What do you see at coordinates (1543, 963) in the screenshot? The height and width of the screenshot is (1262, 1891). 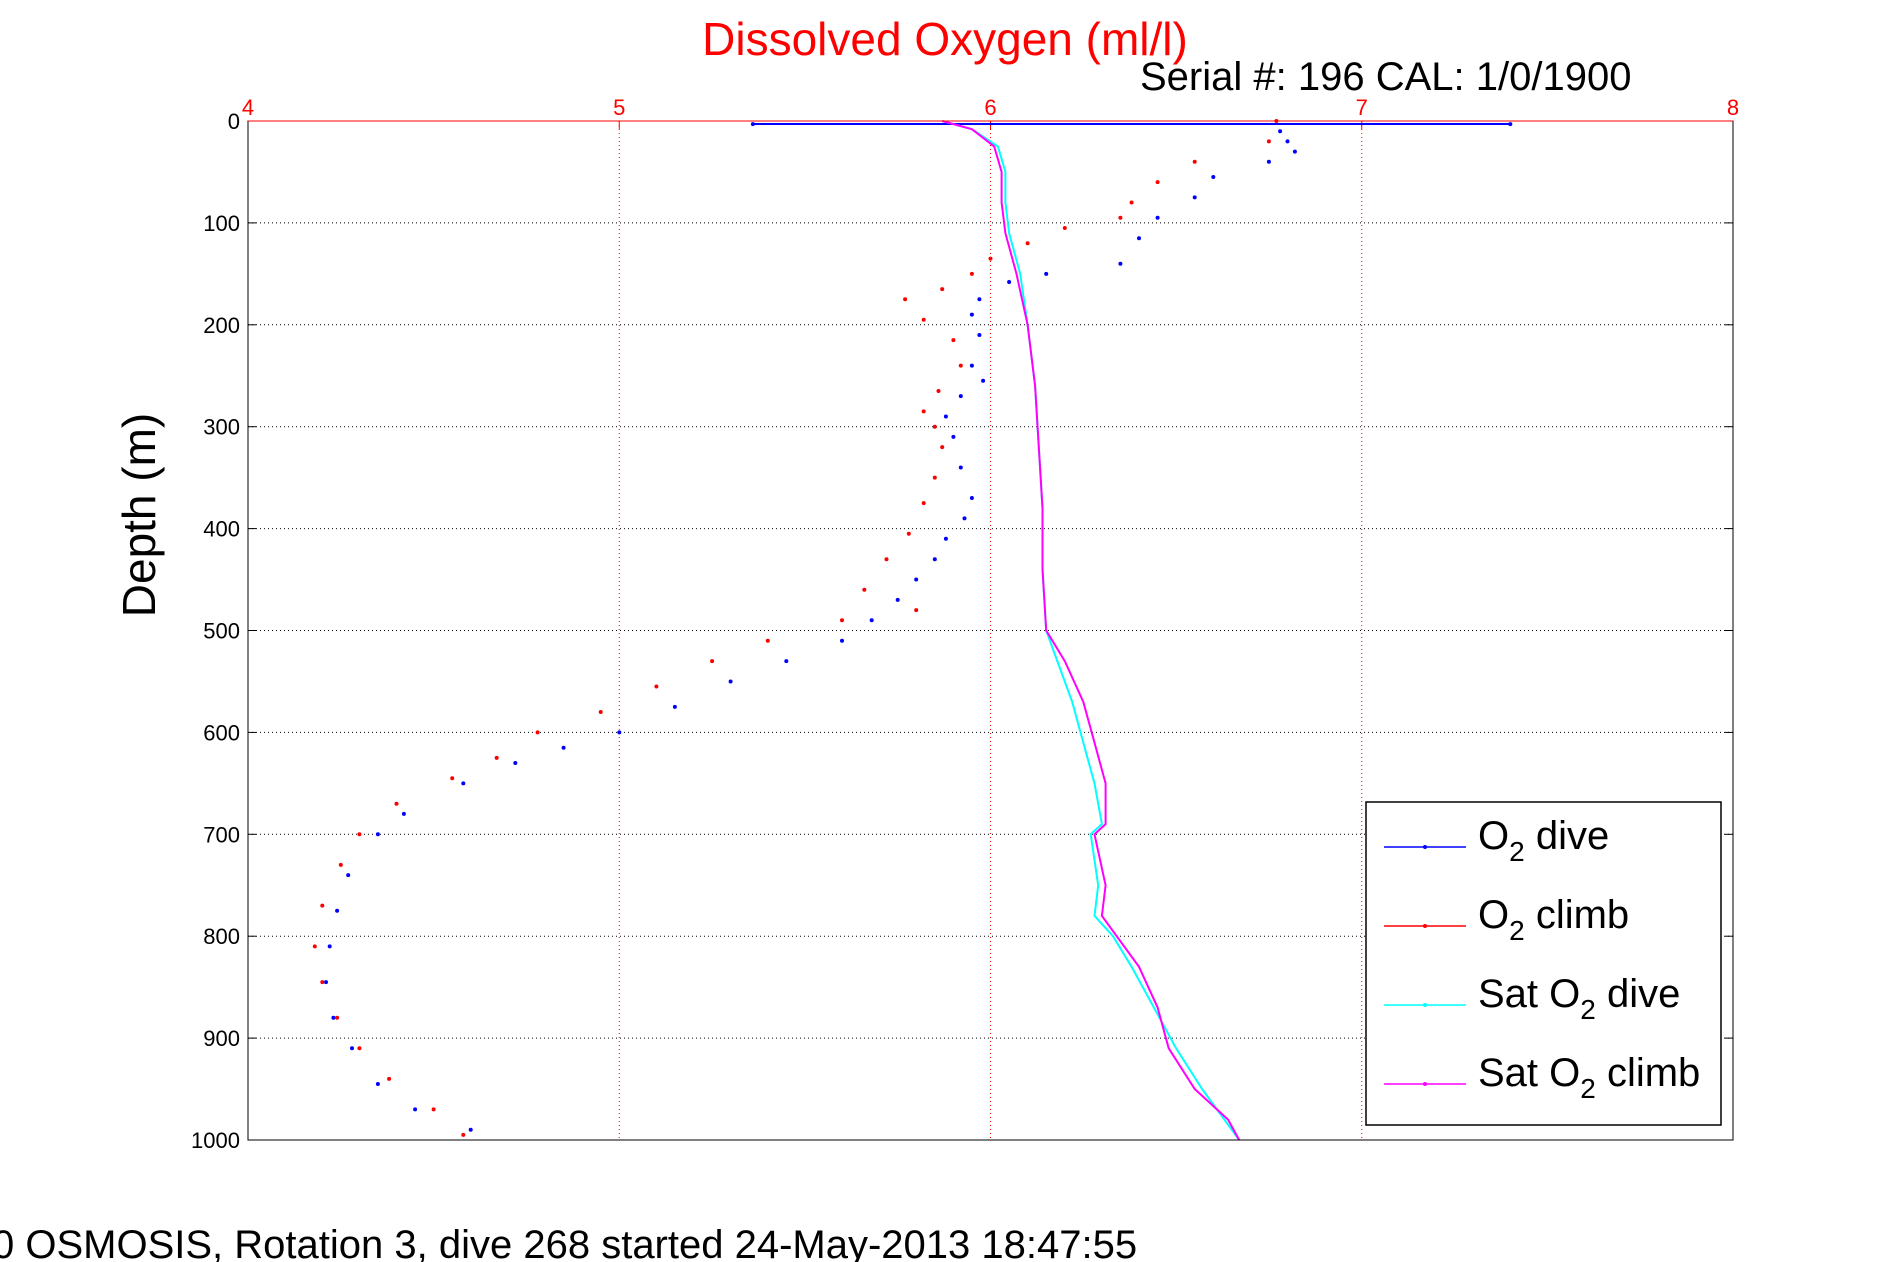 I see `legend: O2 dive O2 climb Sat O2 dive Sat O2 climb` at bounding box center [1543, 963].